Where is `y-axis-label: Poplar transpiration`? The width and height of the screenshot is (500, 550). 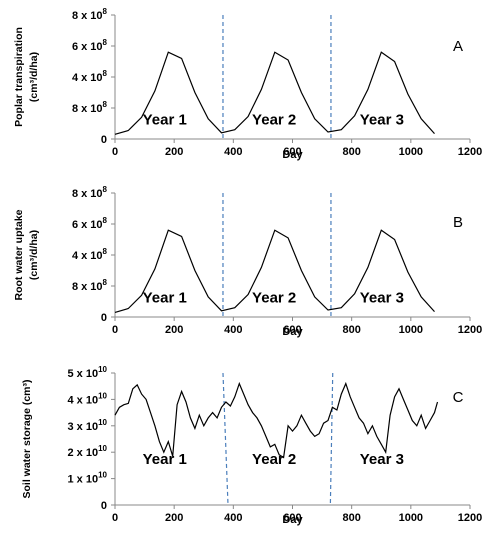 y-axis-label: Poplar transpiration is located at coordinates (19, 77).